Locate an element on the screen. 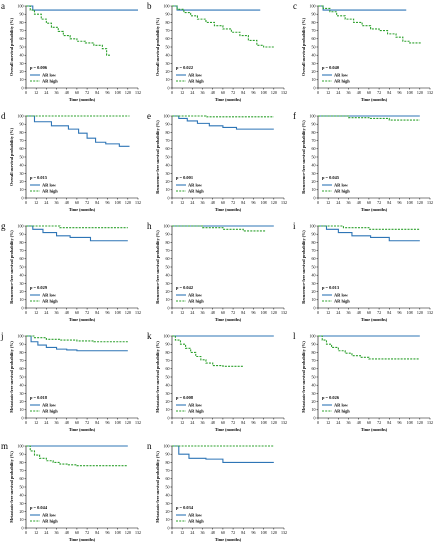 This screenshot has width=438, height=550. p-value: p = 0.018 is located at coordinates (39, 397).